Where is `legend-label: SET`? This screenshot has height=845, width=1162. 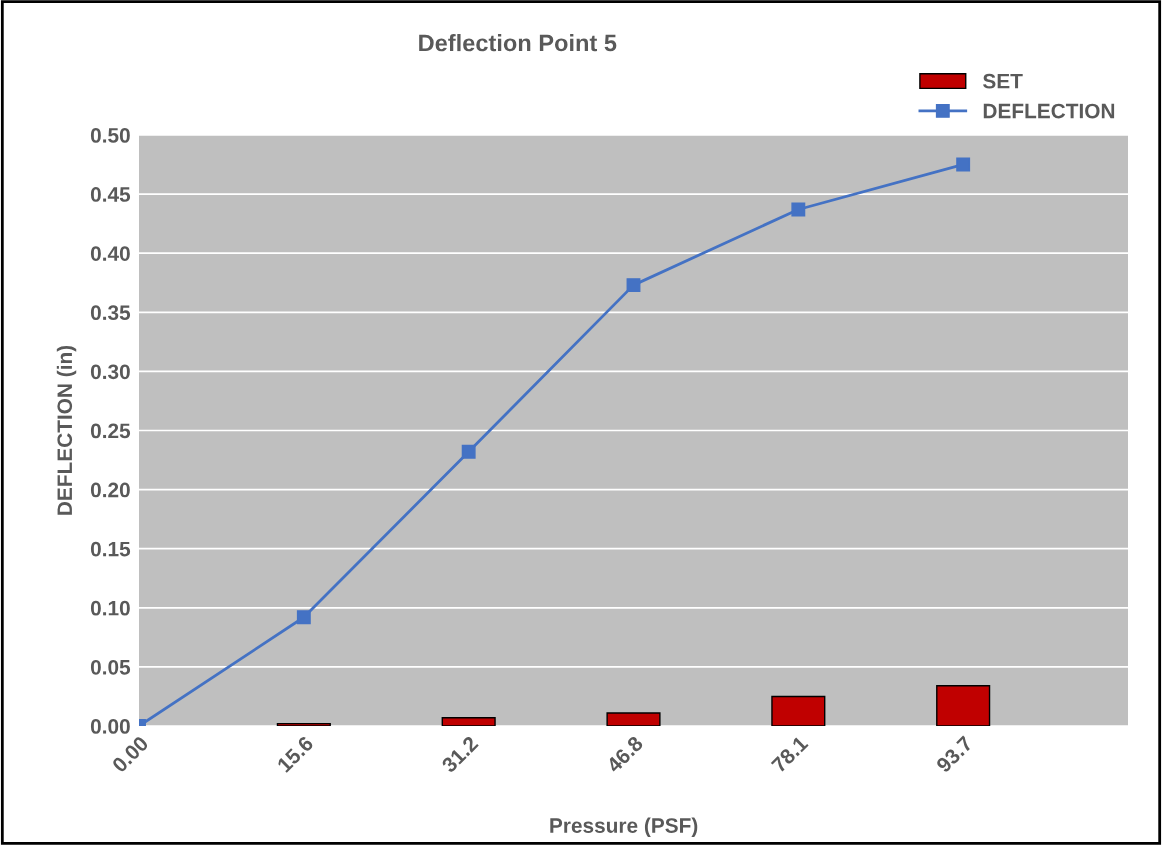 legend-label: SET is located at coordinates (1003, 81).